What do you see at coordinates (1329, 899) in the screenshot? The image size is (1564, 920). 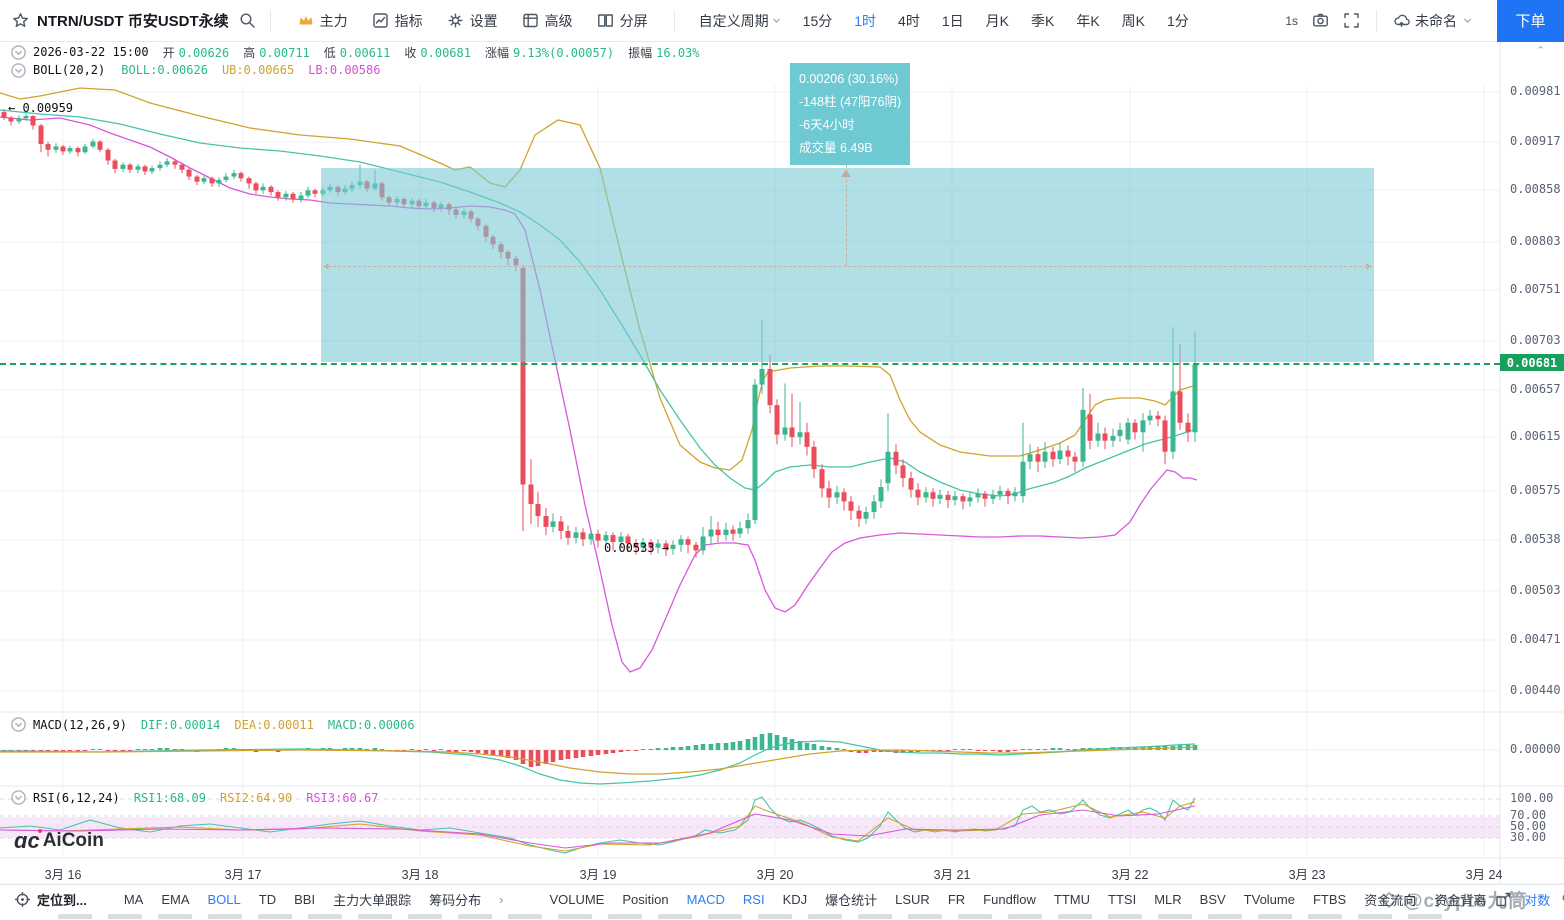 I see `indicator-tab-FTBS: FTBS` at bounding box center [1329, 899].